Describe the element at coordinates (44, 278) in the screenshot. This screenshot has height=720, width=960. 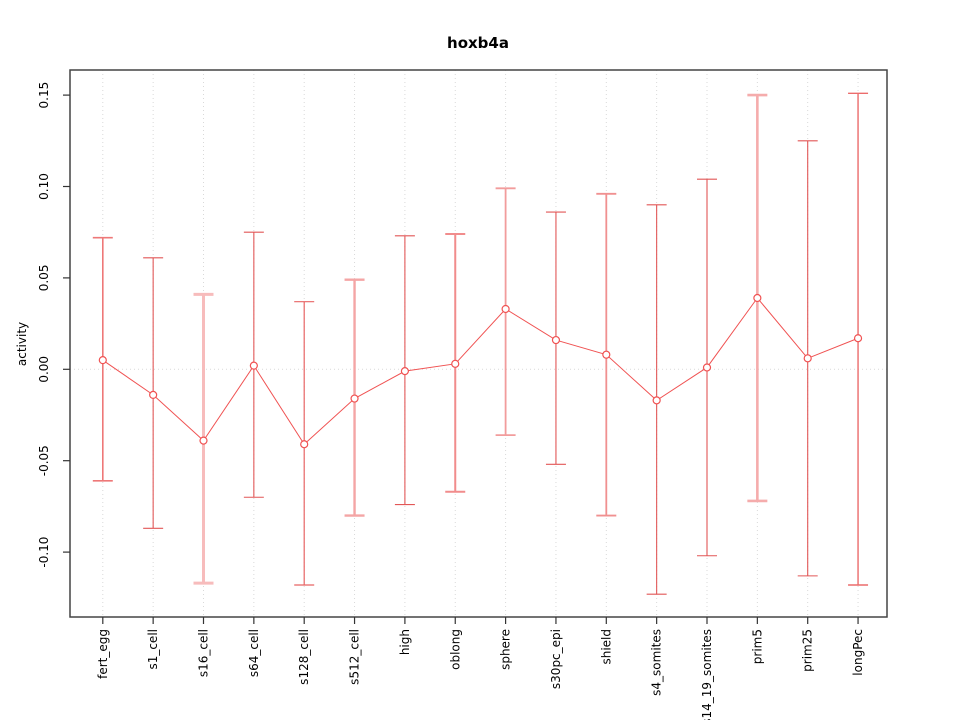
I see `y-tick-label: 0.05` at that location.